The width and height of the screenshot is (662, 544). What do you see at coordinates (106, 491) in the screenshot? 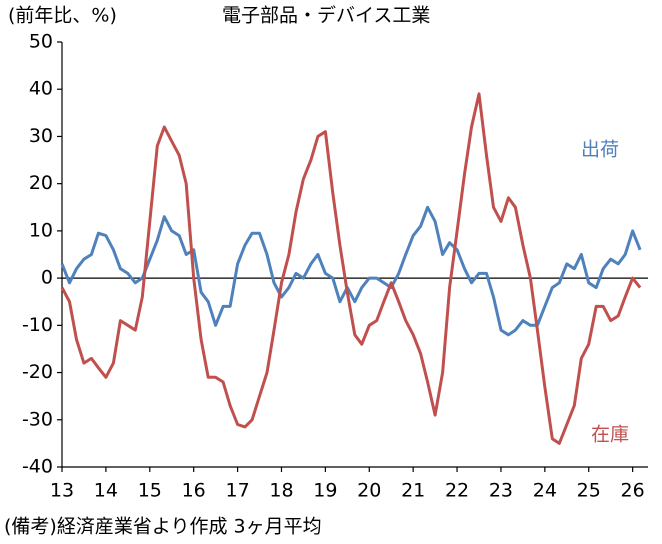
I see `x-tick-label: 14` at bounding box center [106, 491].